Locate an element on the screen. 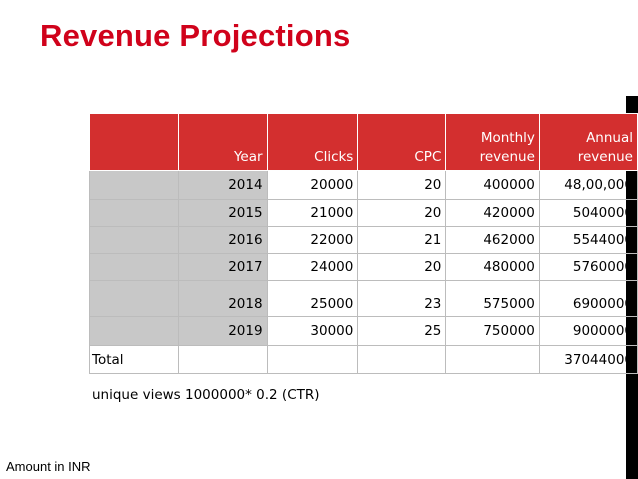  cell-clicks: 24000 is located at coordinates (312, 267).